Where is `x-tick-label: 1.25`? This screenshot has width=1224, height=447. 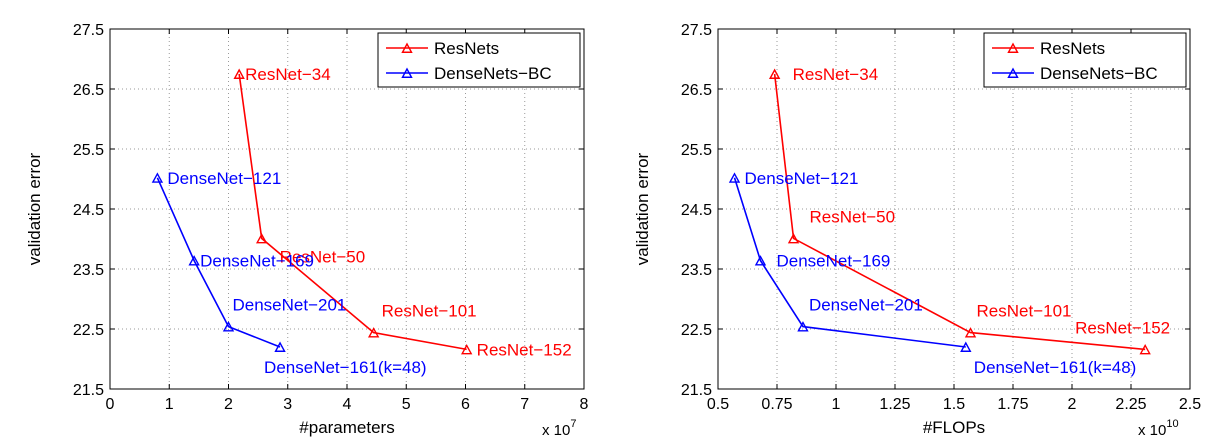
x-tick-label: 1.25 is located at coordinates (894, 404).